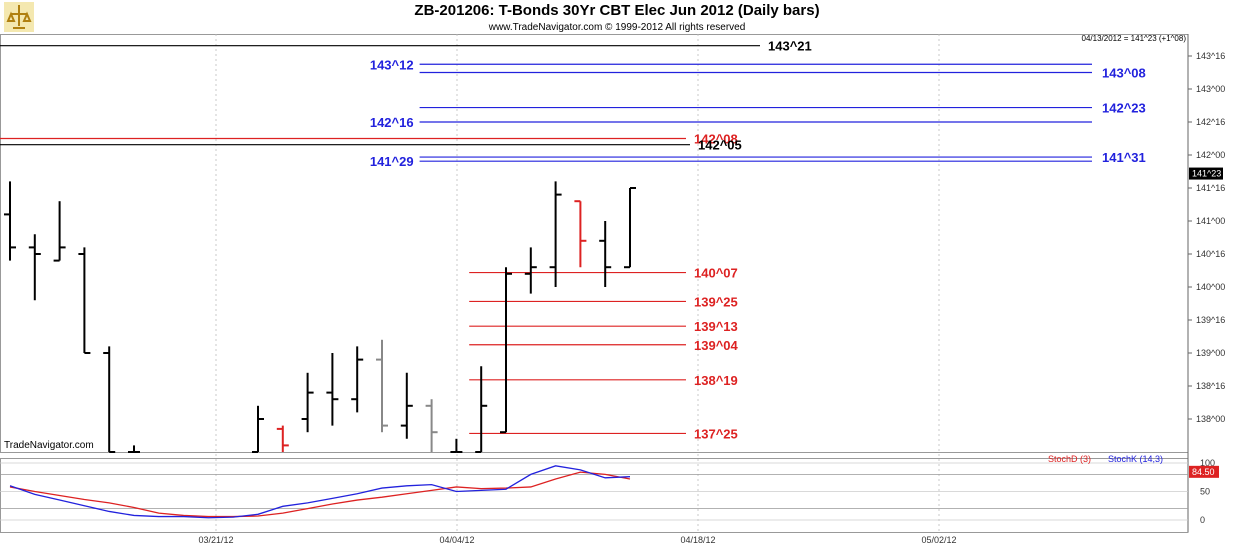  Describe the element at coordinates (1210, 353) in the screenshot. I see `price-tick-label: 139^00` at that location.